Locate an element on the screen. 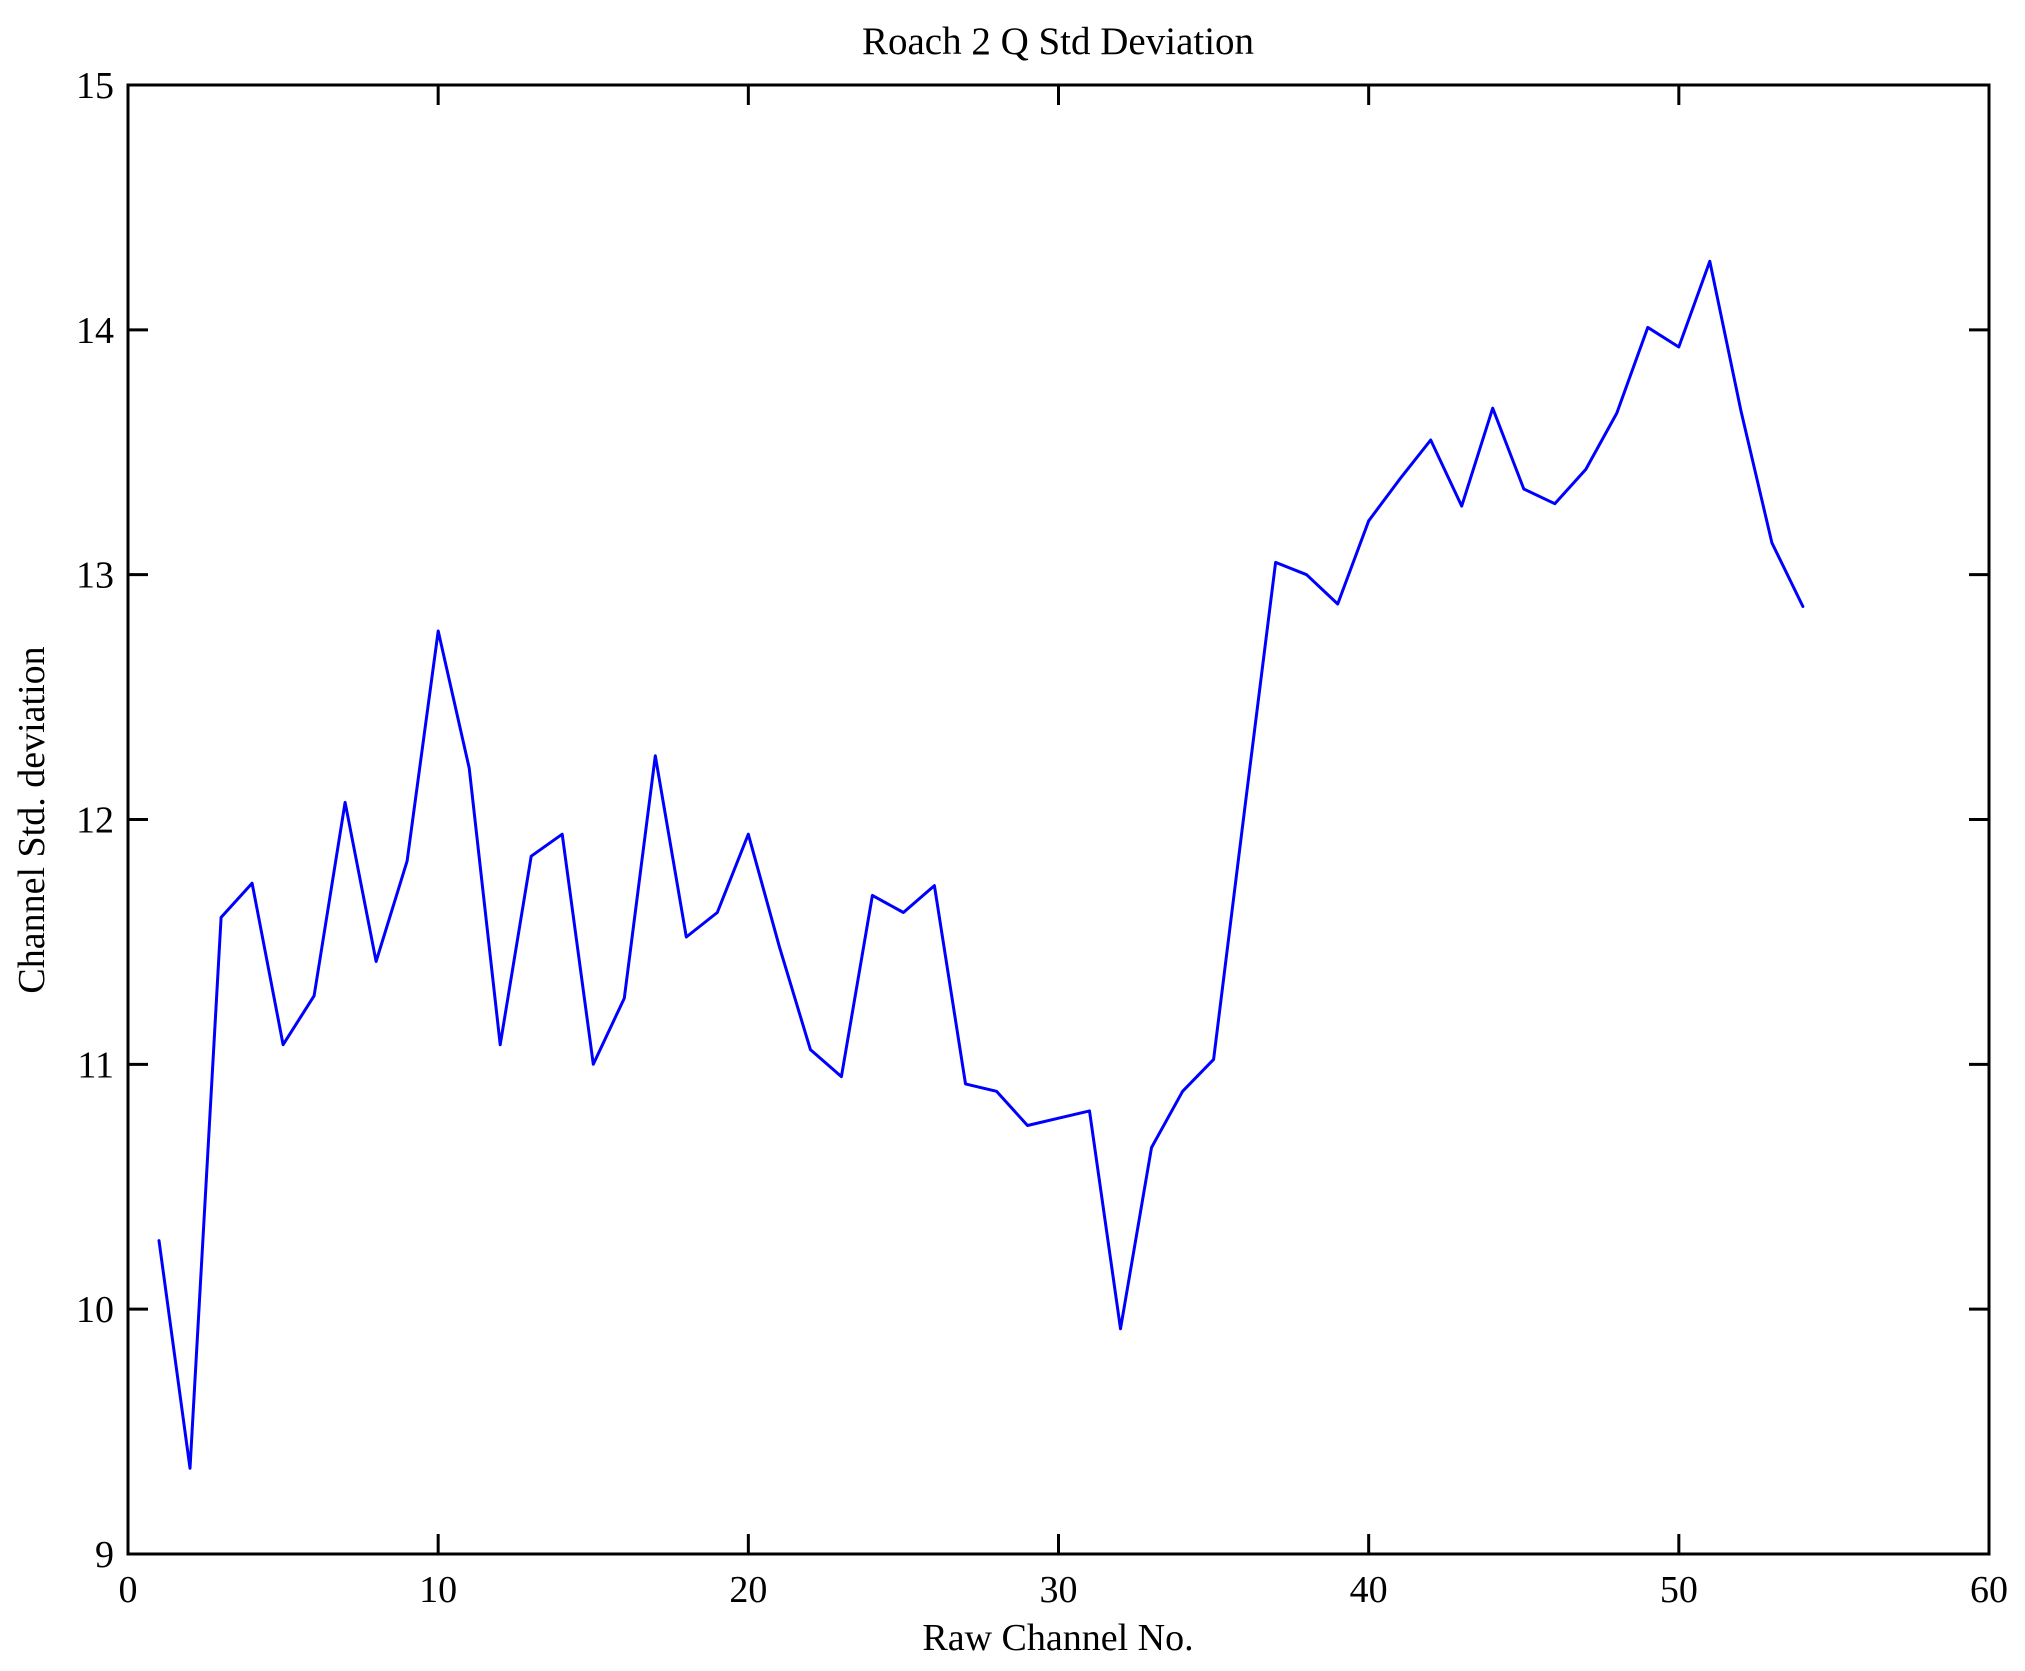  x-tick-label: 60 is located at coordinates (1989, 1590).